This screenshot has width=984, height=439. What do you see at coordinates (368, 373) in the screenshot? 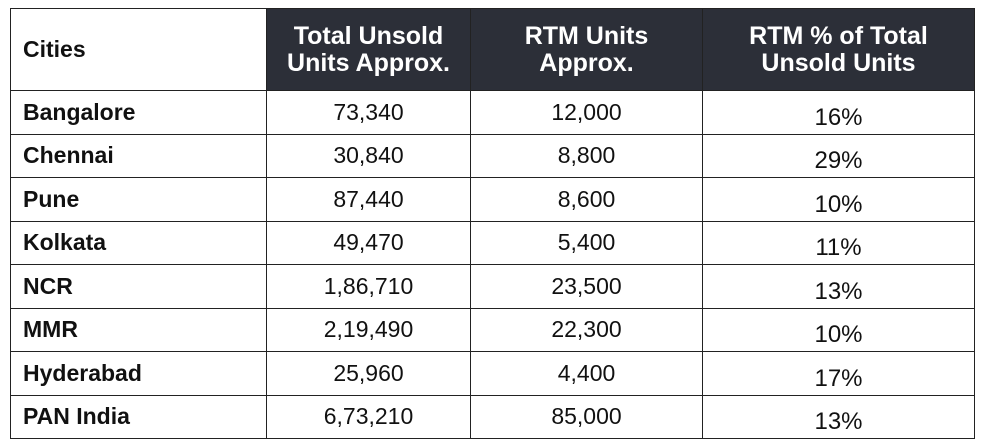
I see `total-unsold-cell: 25,960` at bounding box center [368, 373].